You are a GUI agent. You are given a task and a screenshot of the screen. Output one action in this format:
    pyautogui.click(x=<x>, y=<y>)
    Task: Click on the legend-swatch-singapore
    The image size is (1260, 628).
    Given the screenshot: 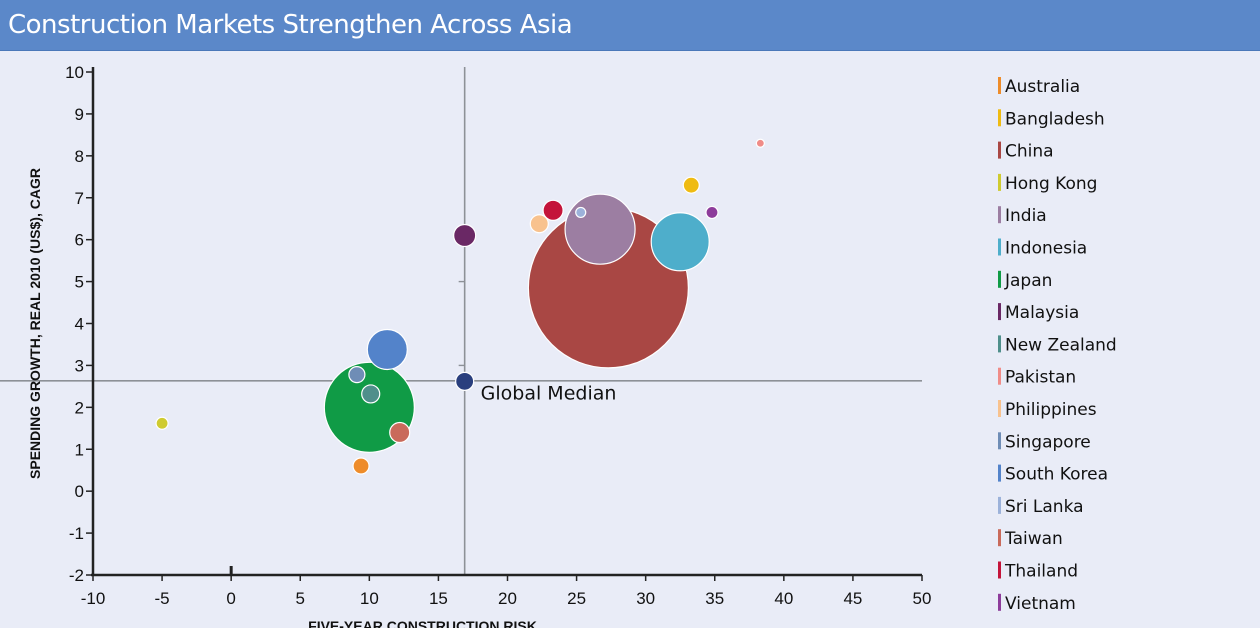 What is the action you would take?
    pyautogui.click(x=999, y=441)
    